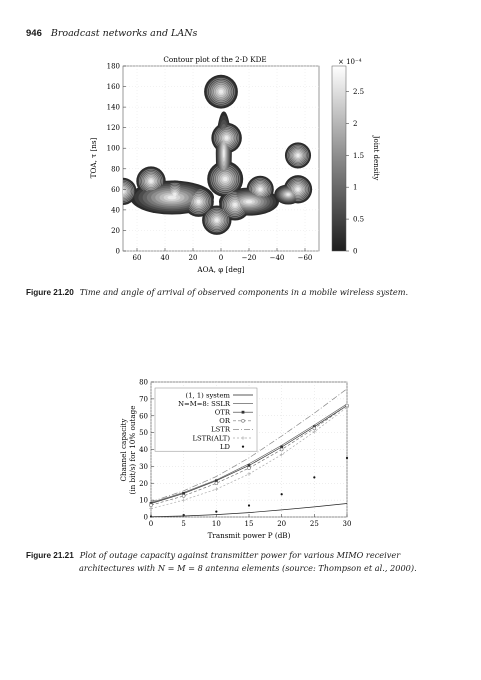 The width and height of the screenshot is (481, 680). I want to click on legend-label: OTR, so click(223, 413).